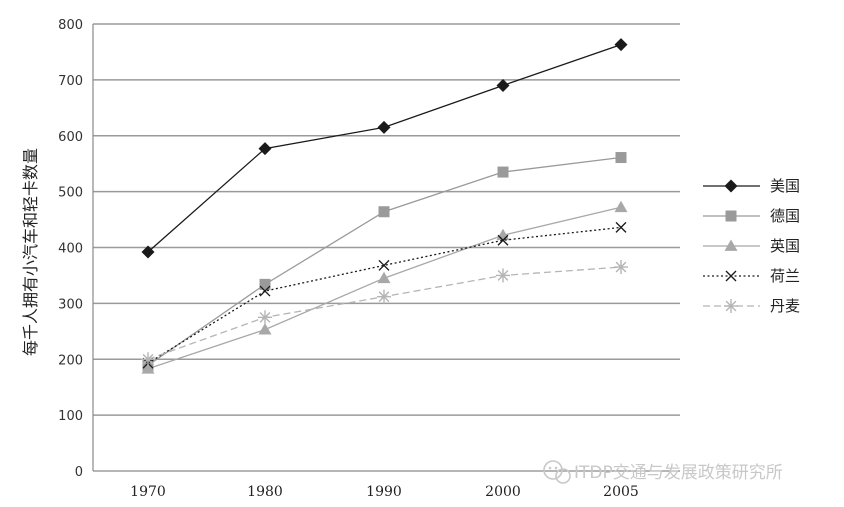 This screenshot has height=507, width=844. I want to click on y-tick-label: 700, so click(70, 81).